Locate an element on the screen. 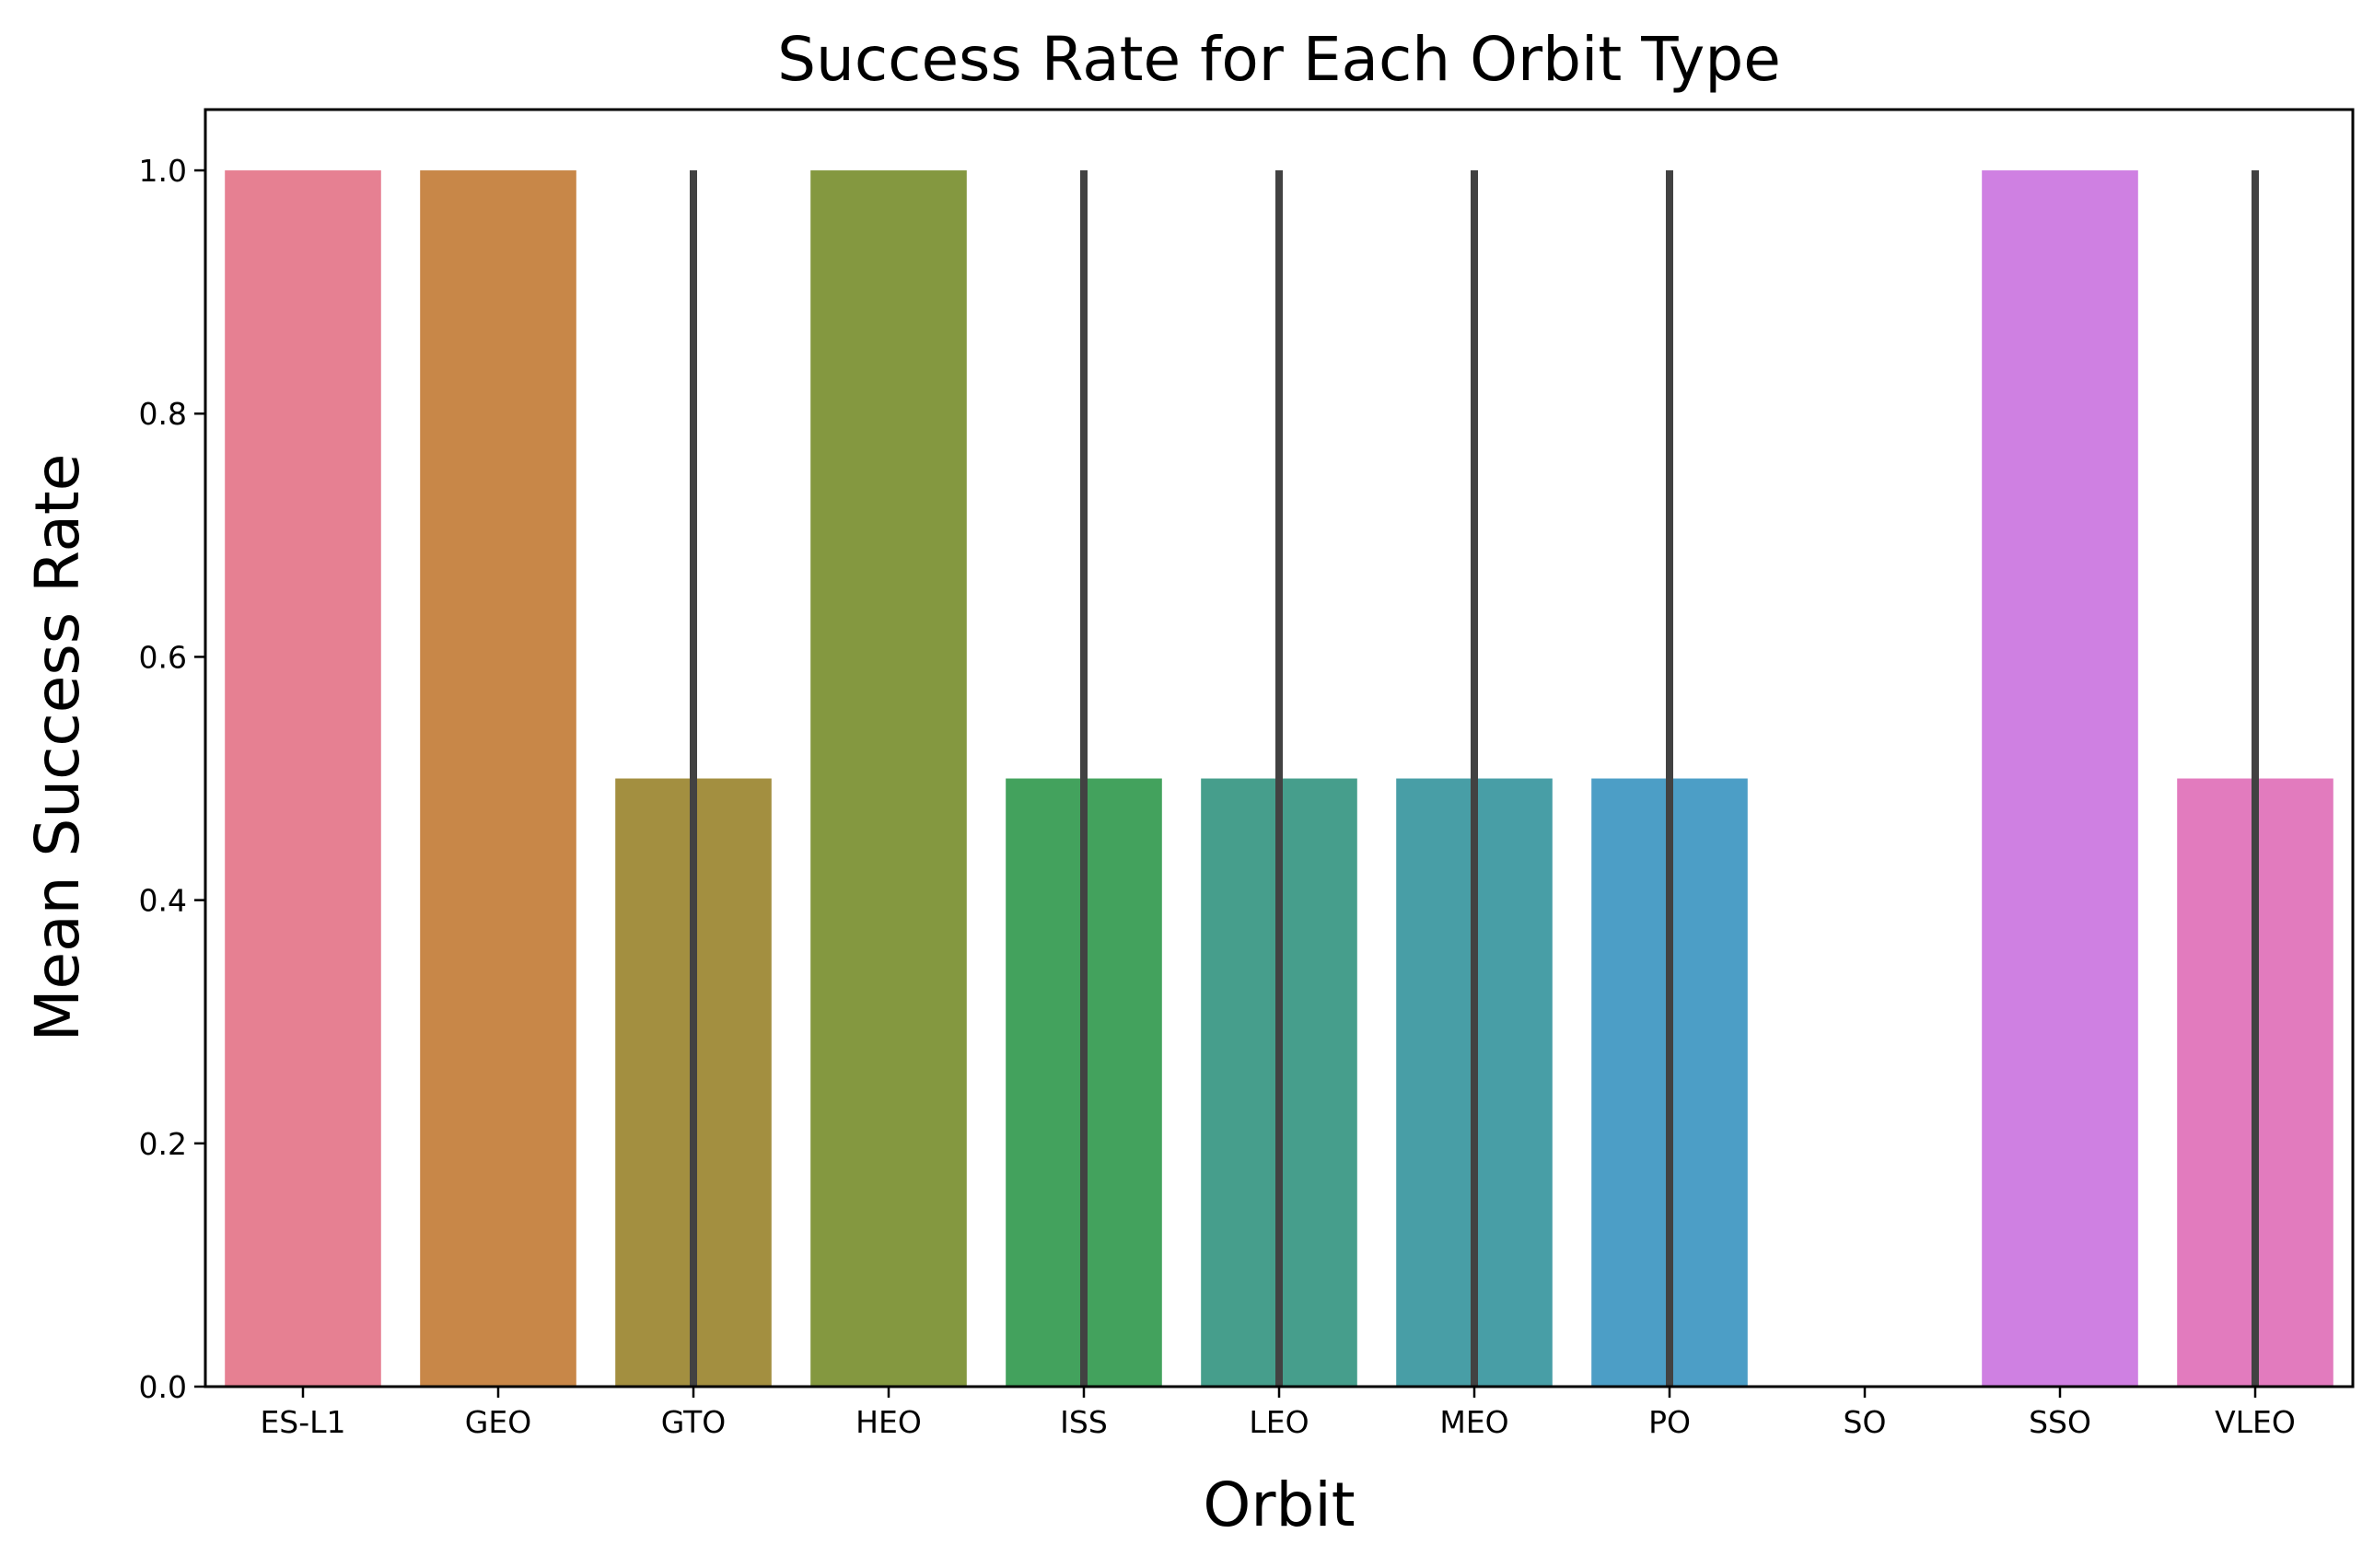 This screenshot has width=2374, height=1568. y-tick-label: 0.8 is located at coordinates (163, 414).